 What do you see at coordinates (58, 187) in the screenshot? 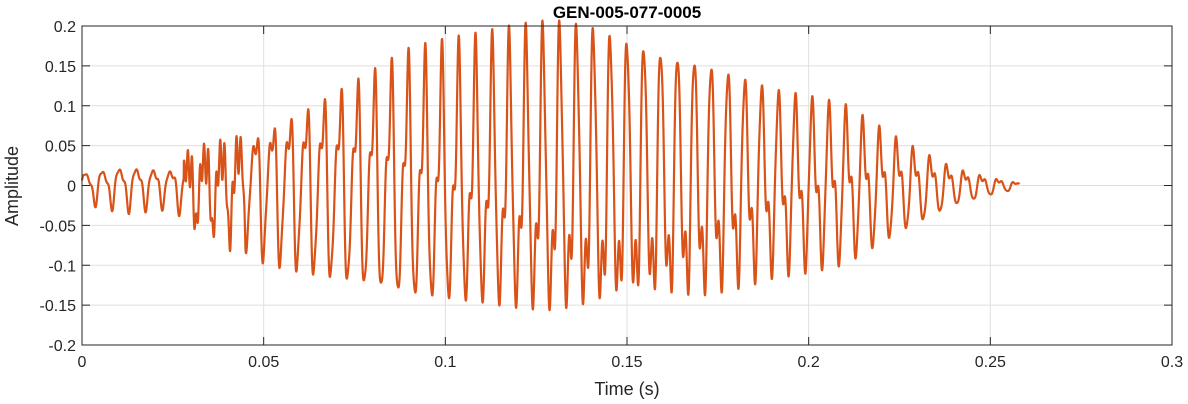
I see `y-tick-labels: -0.2 -0.15 -0.1 -0.05 0 0.05 0.1 0.15 0.2` at bounding box center [58, 187].